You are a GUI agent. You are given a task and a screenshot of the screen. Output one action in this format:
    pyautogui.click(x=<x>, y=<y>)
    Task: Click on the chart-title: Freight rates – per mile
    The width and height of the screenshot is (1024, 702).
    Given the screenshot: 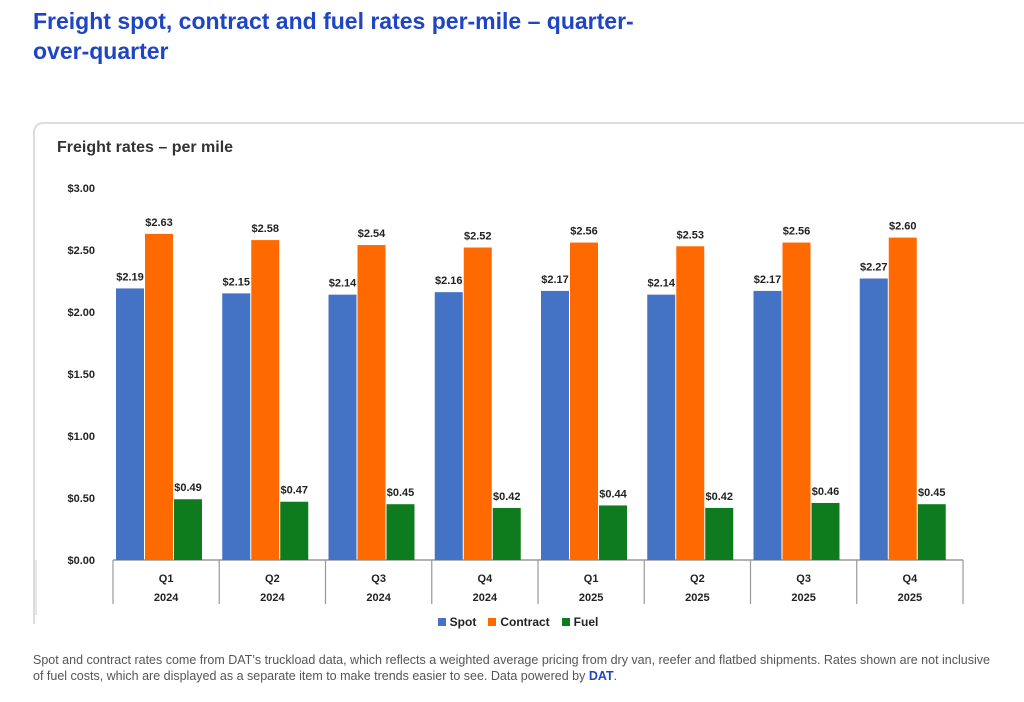 What is the action you would take?
    pyautogui.click(x=145, y=147)
    